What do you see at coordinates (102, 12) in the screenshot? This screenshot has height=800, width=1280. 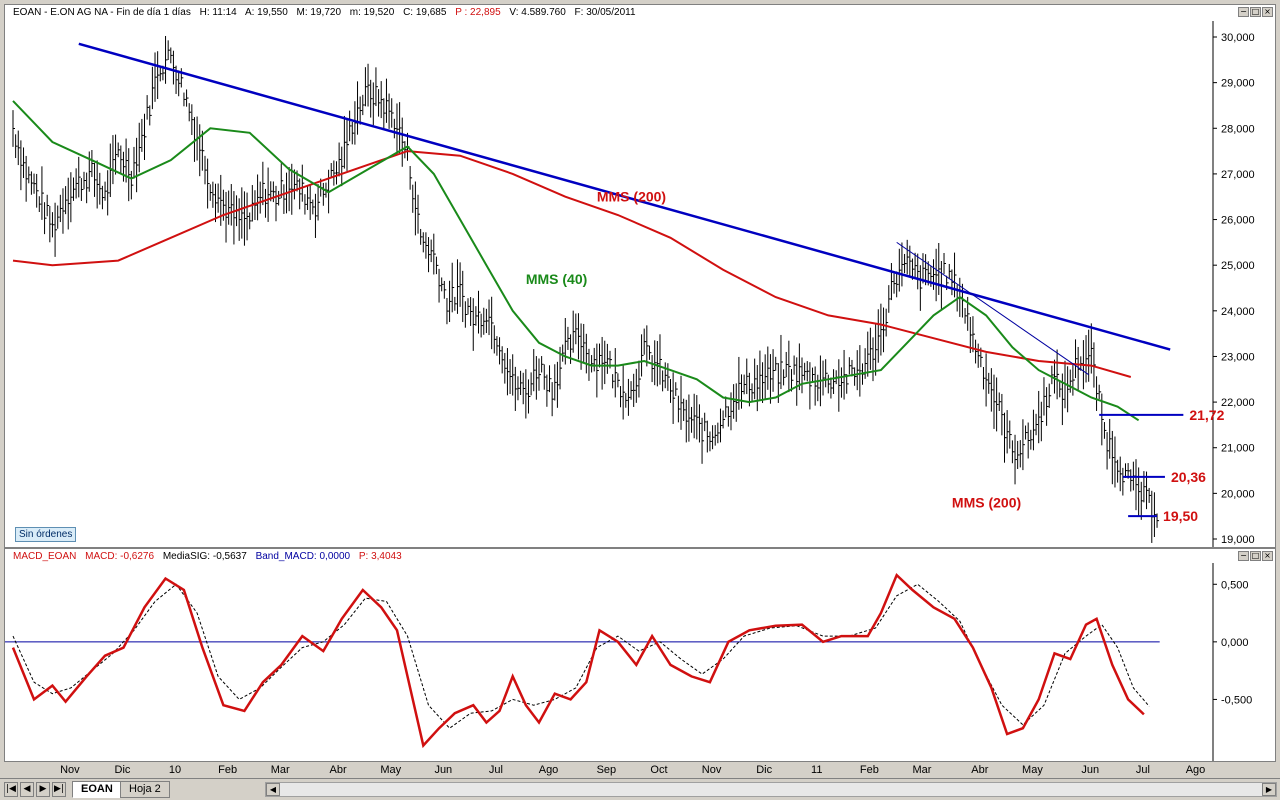 I see `instrument-label: EOAN - E.ON AG NA - Fin de día 1 días` at bounding box center [102, 12].